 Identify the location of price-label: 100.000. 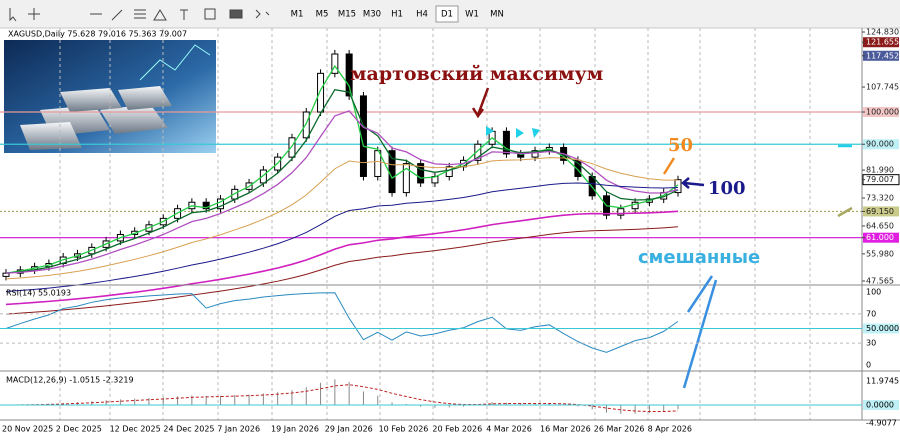
(882, 112).